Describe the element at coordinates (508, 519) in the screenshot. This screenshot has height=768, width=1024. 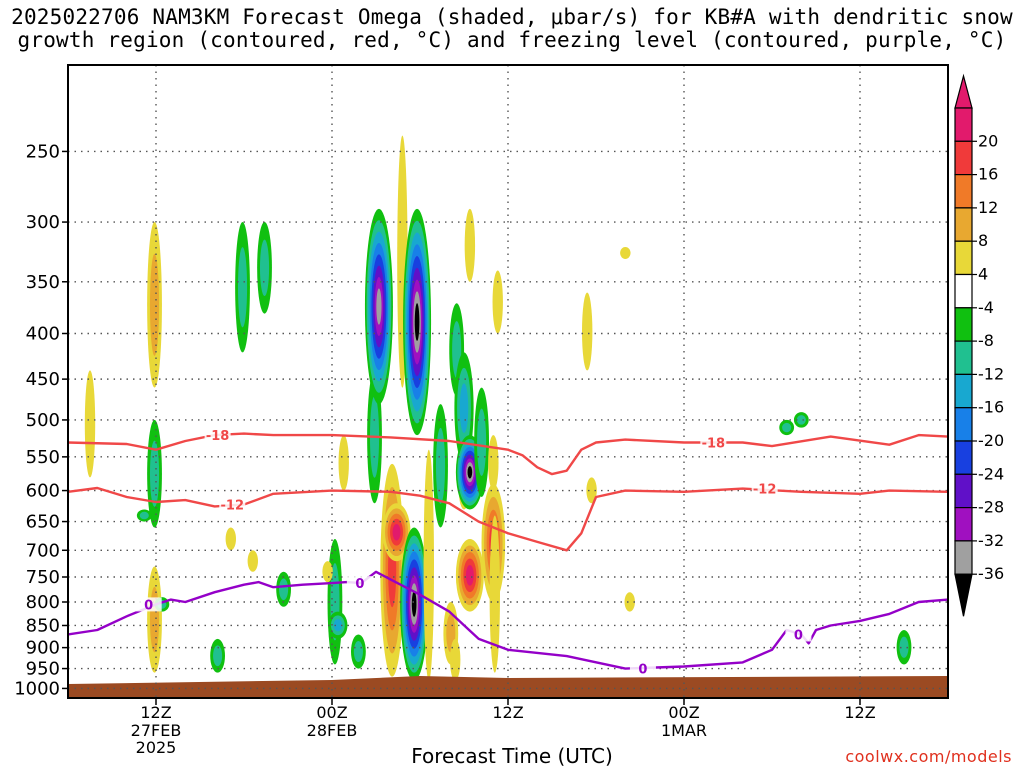
I see `dgz-contour-line` at that location.